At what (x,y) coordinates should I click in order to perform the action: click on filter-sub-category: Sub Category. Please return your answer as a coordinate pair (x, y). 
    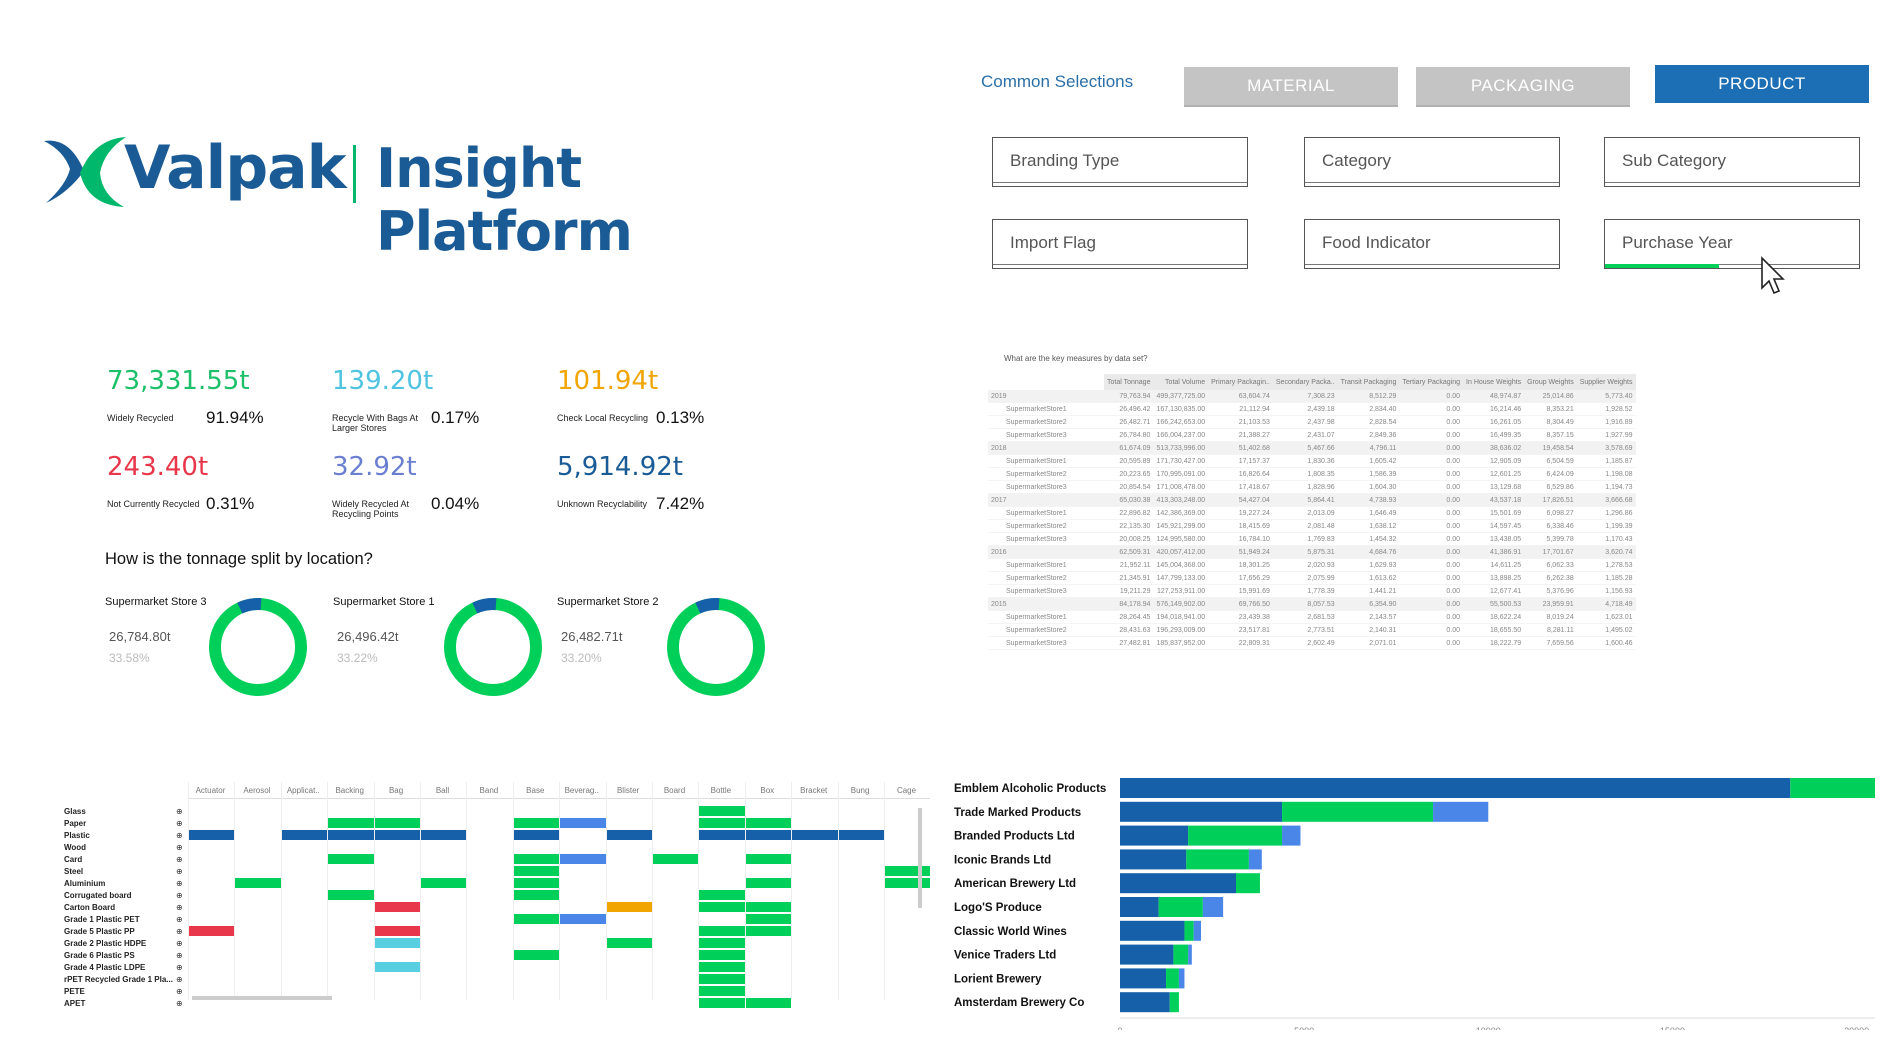
    Looking at the image, I should click on (1732, 162).